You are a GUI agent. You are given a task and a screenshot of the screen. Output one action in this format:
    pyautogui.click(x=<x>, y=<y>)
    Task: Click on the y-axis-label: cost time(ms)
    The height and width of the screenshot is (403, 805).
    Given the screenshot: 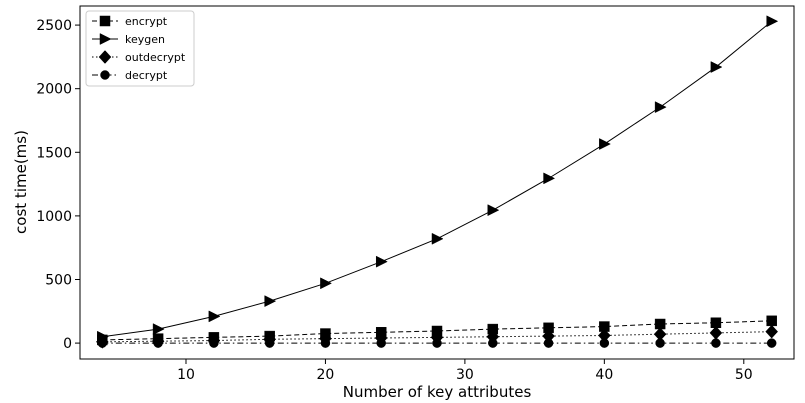 What is the action you would take?
    pyautogui.click(x=21, y=182)
    